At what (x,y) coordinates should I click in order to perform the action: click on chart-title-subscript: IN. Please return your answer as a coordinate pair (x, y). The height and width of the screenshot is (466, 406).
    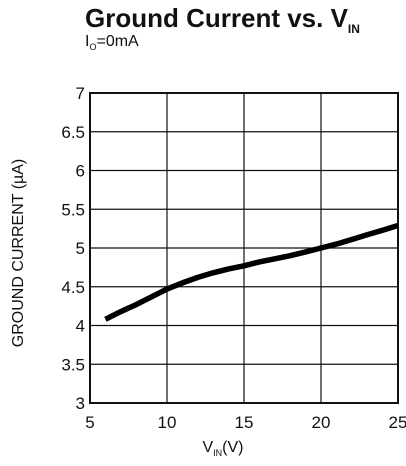
    Looking at the image, I should click on (354, 29).